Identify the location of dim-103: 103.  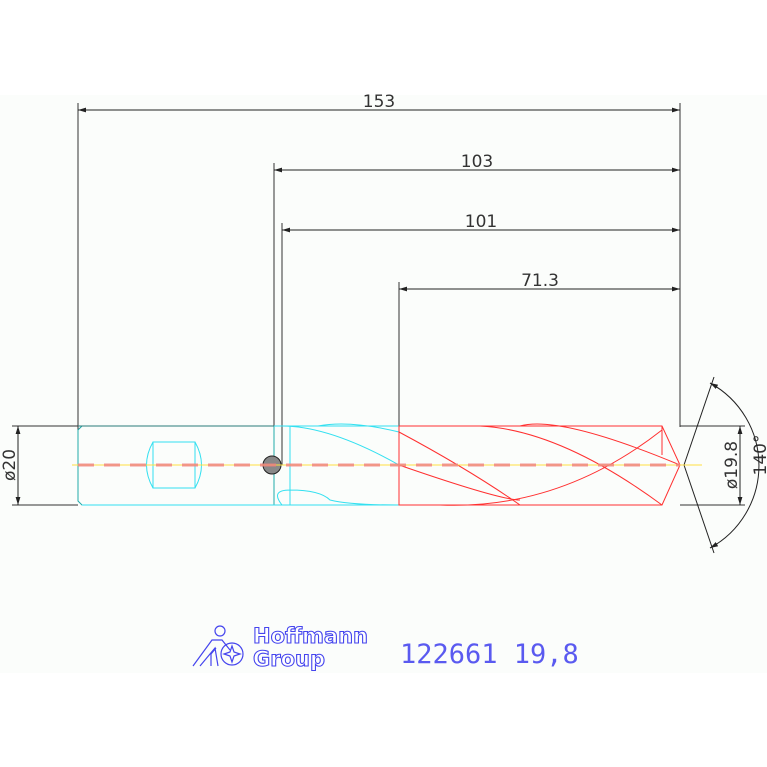
(477, 162).